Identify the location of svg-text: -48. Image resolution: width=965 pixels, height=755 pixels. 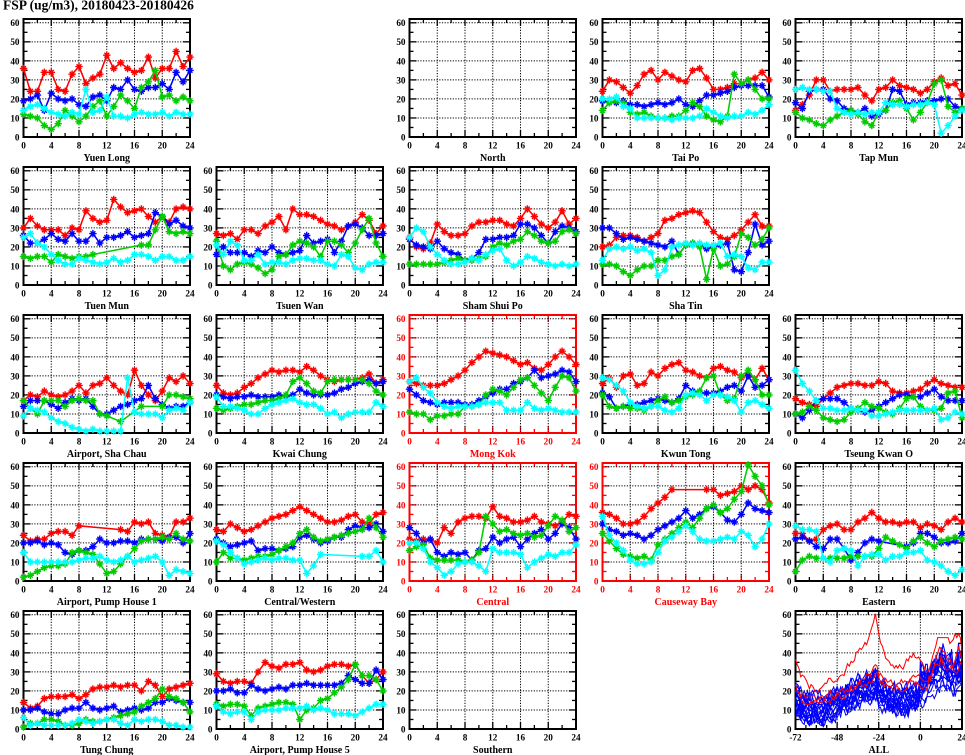
(837, 738).